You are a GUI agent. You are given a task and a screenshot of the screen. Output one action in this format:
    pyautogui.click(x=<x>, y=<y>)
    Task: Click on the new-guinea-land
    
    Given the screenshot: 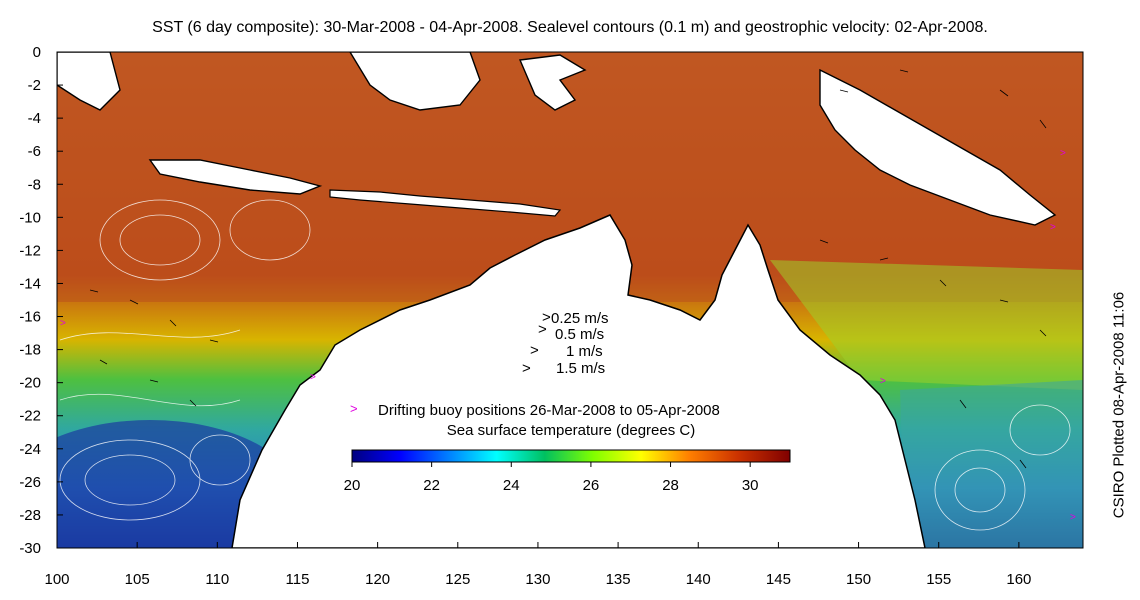 What is the action you would take?
    pyautogui.click(x=938, y=147)
    